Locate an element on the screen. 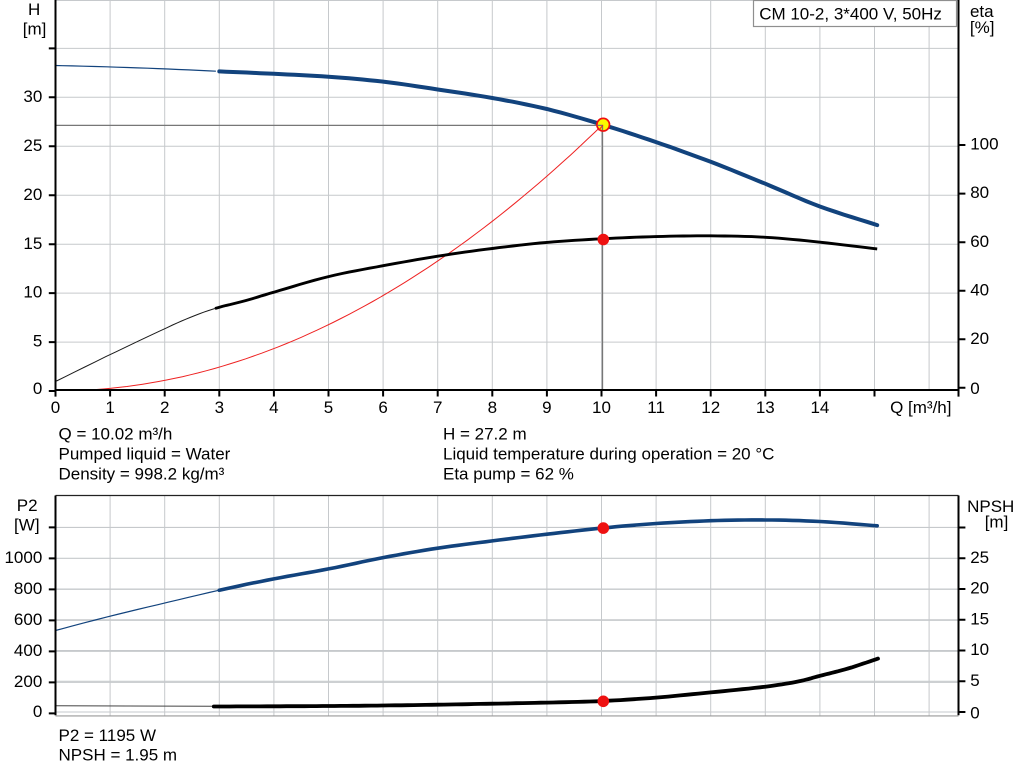 The width and height of the screenshot is (1024, 781). svg-text: 80 is located at coordinates (979, 192).